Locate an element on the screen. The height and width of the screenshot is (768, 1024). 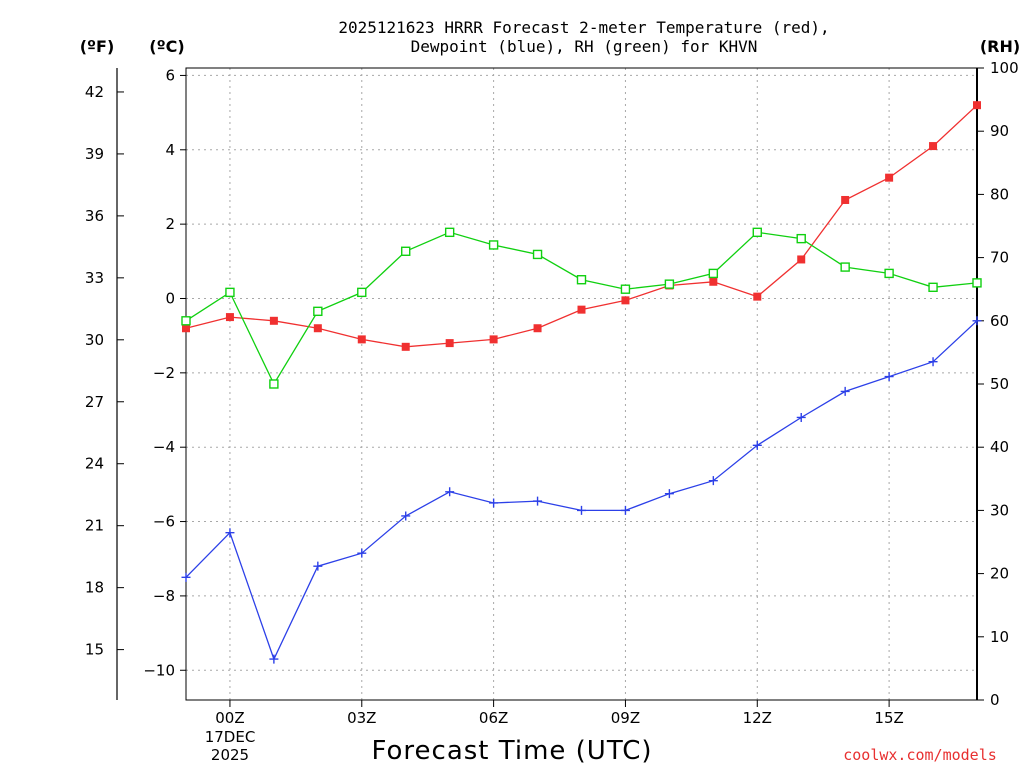
rh-tick-label-50: 50 is located at coordinates (999, 384).